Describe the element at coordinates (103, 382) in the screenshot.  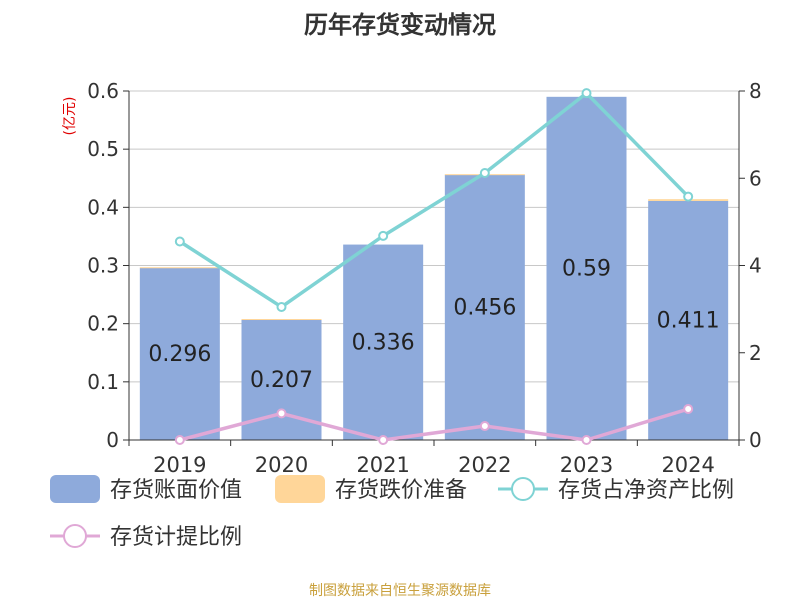
I see `y-left-tick-label: 0.1` at that location.